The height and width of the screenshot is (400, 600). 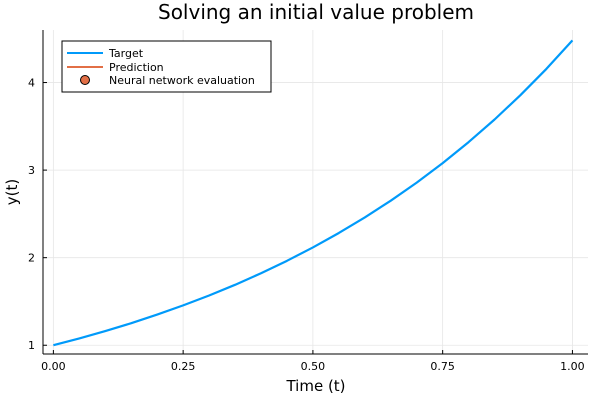 I want to click on y-axis-label: y(t), so click(x=12, y=192).